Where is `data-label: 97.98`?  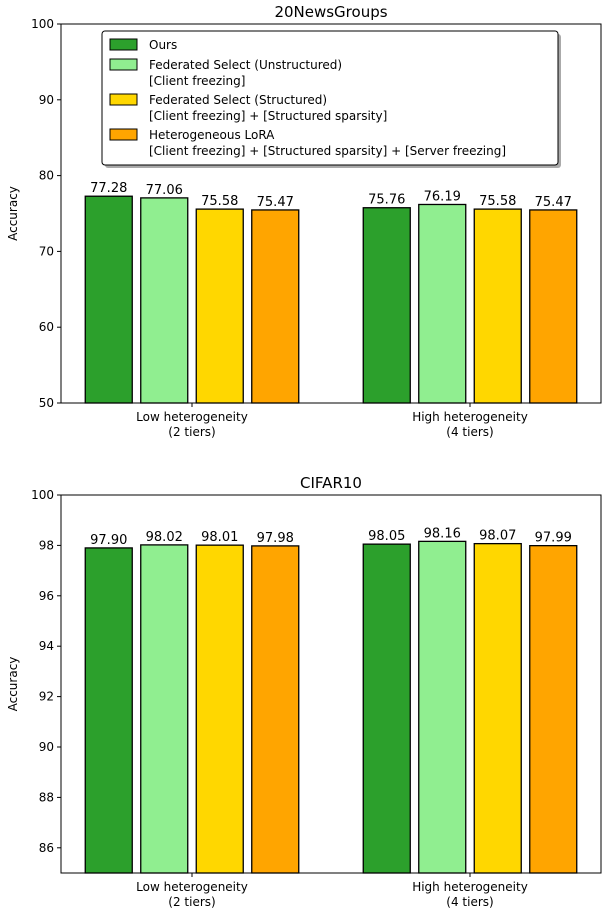 data-label: 97.98 is located at coordinates (275, 538).